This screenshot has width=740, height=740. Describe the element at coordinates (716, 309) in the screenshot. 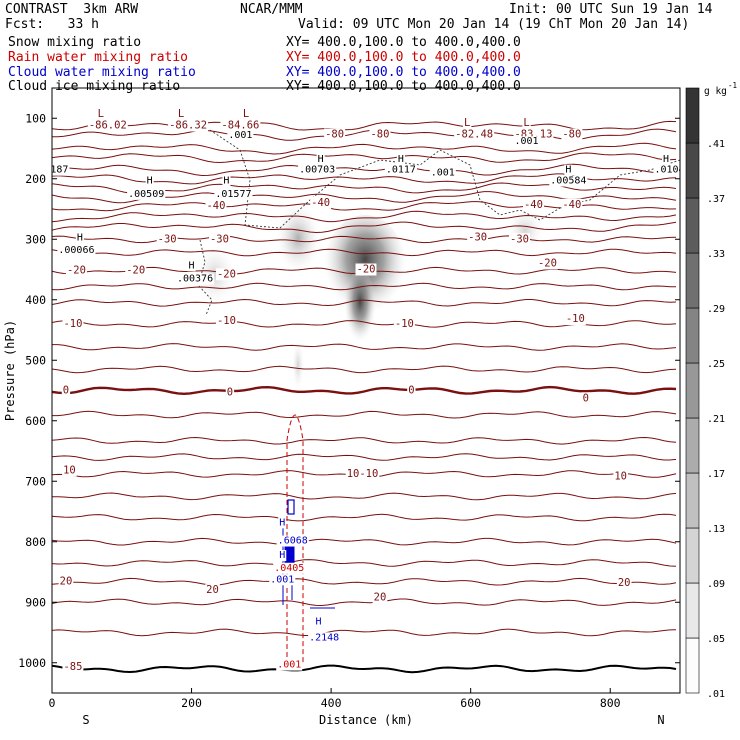

I see `colorbar-label: .29` at that location.